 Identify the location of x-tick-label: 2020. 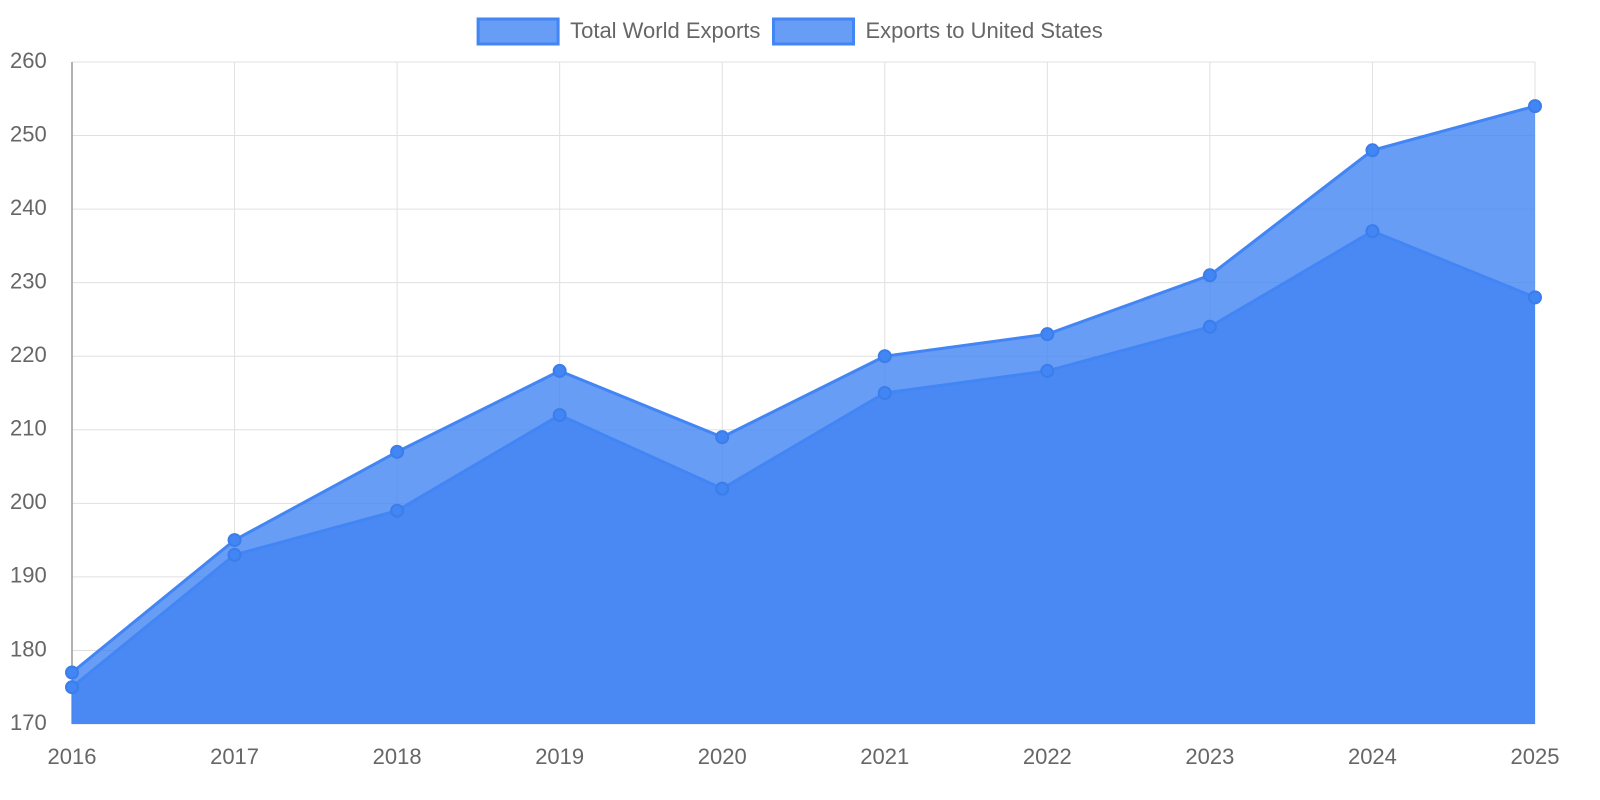
(722, 756).